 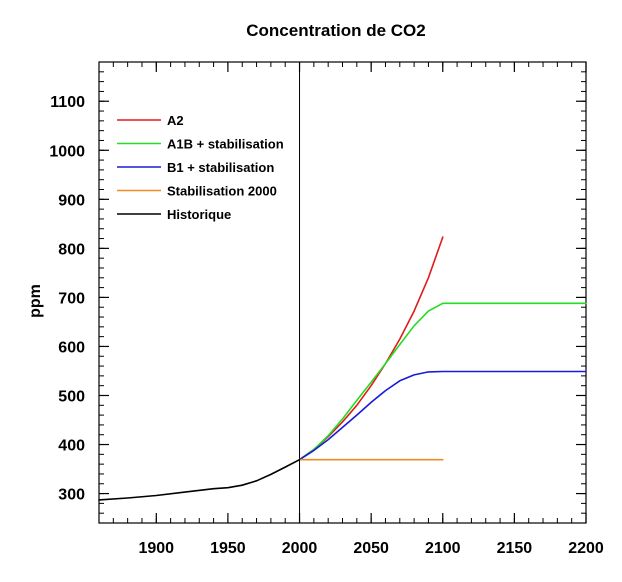 What do you see at coordinates (67, 102) in the screenshot?
I see `y-tick-label: 1100` at bounding box center [67, 102].